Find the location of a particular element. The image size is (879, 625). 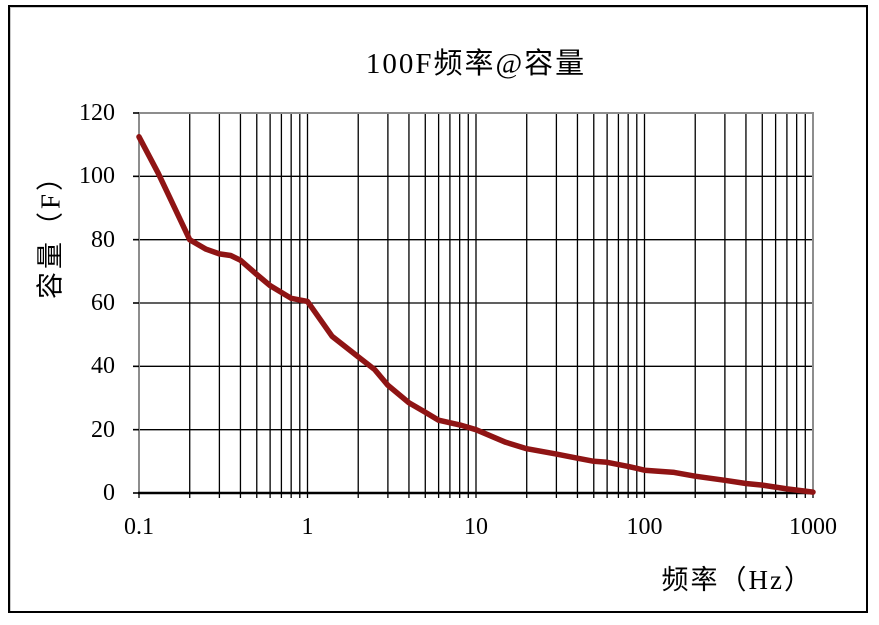

y-tick-label: 40 is located at coordinates (103, 366).